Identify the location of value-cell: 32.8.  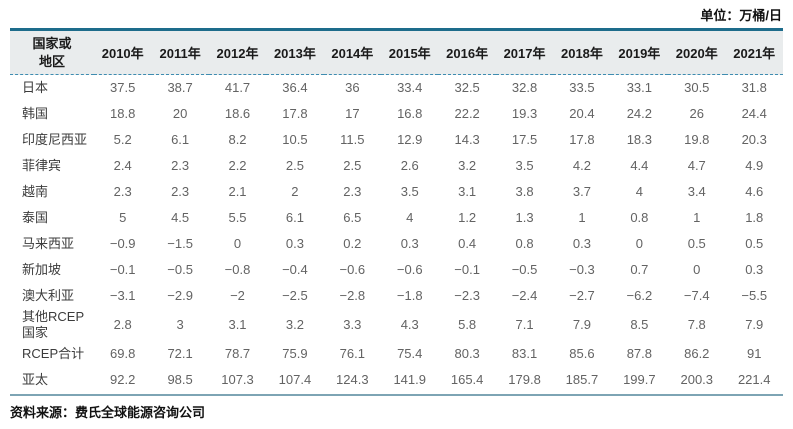
(524, 87).